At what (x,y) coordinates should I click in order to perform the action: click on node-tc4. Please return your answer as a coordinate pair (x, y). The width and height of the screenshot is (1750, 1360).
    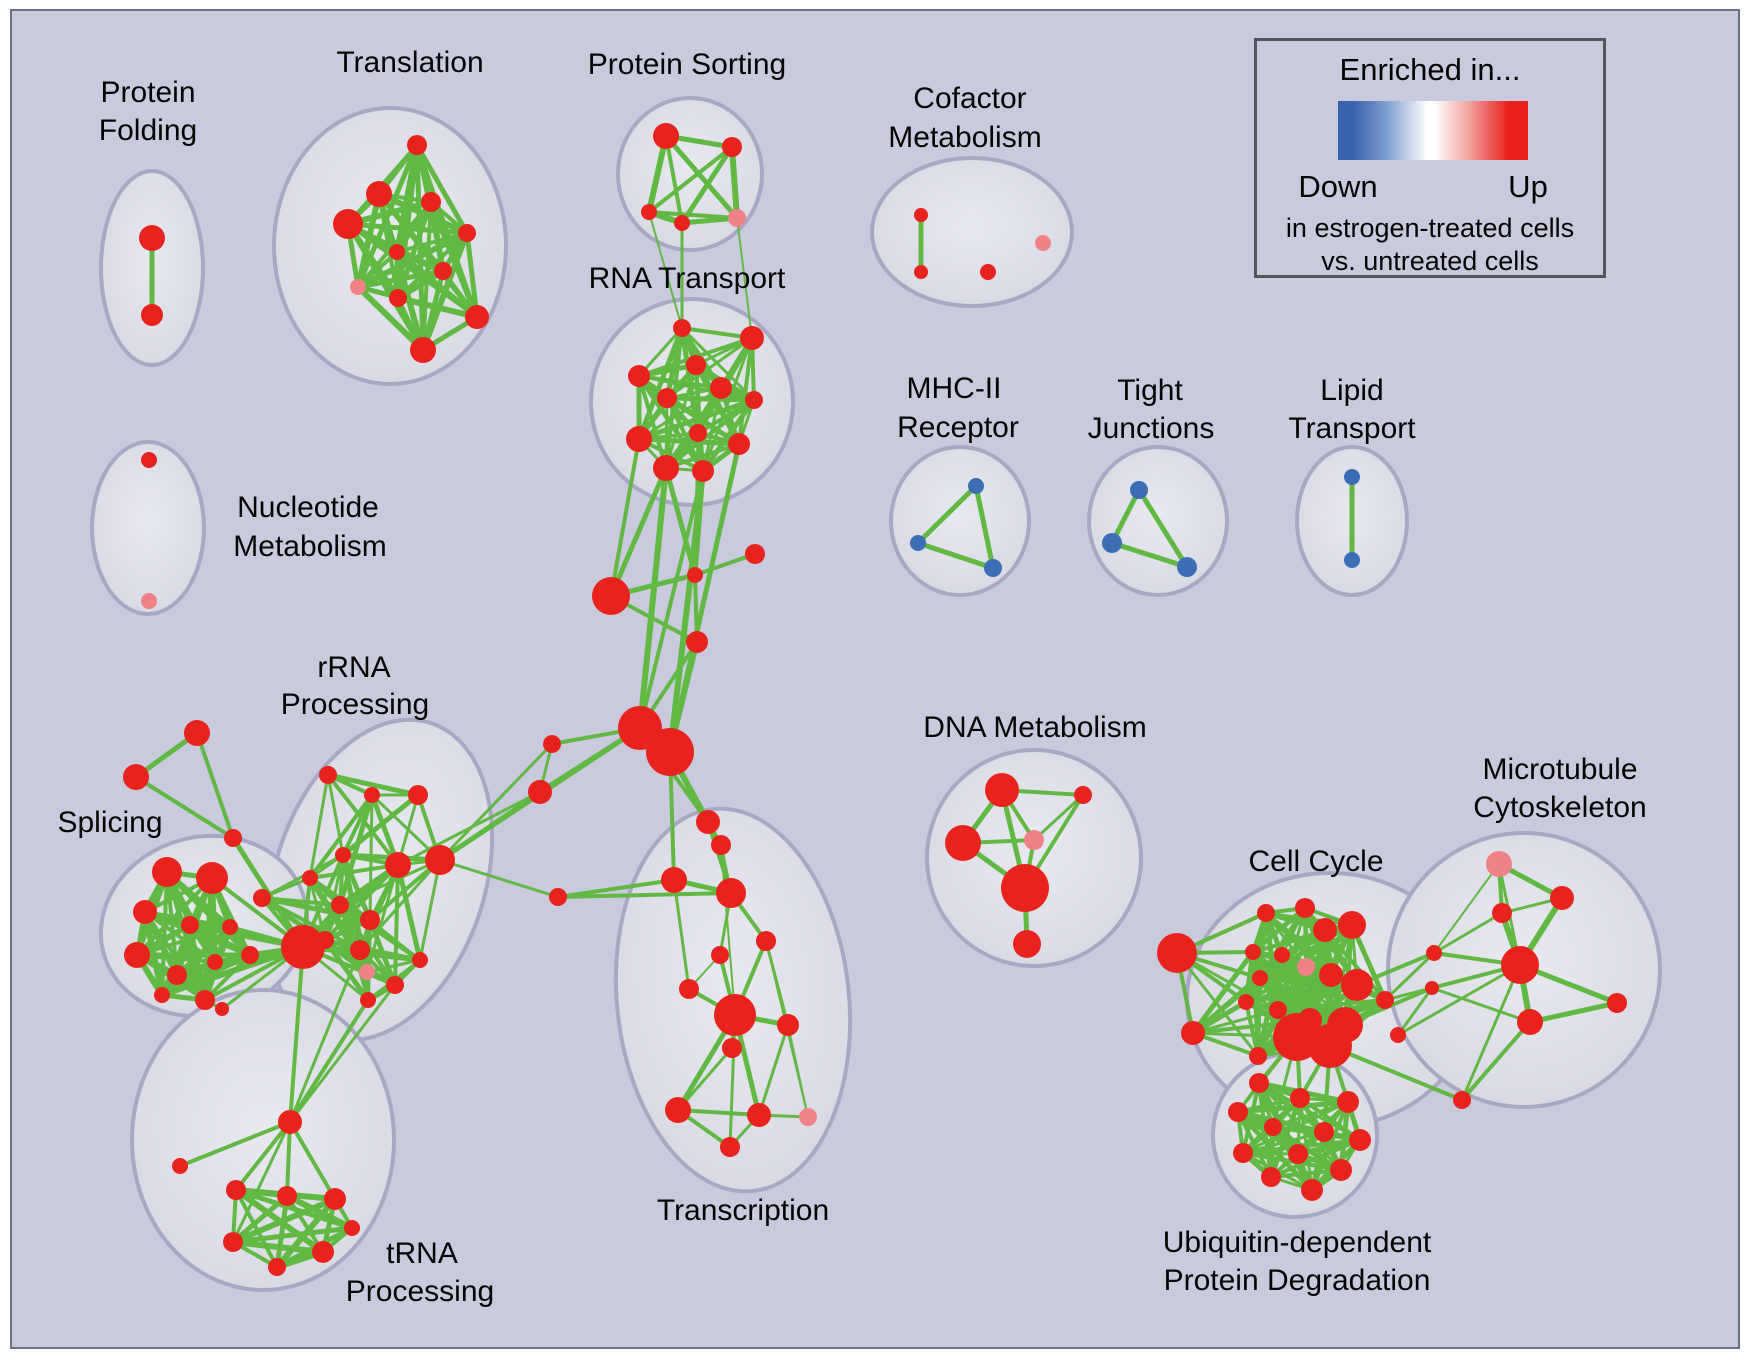
    Looking at the image, I should click on (731, 893).